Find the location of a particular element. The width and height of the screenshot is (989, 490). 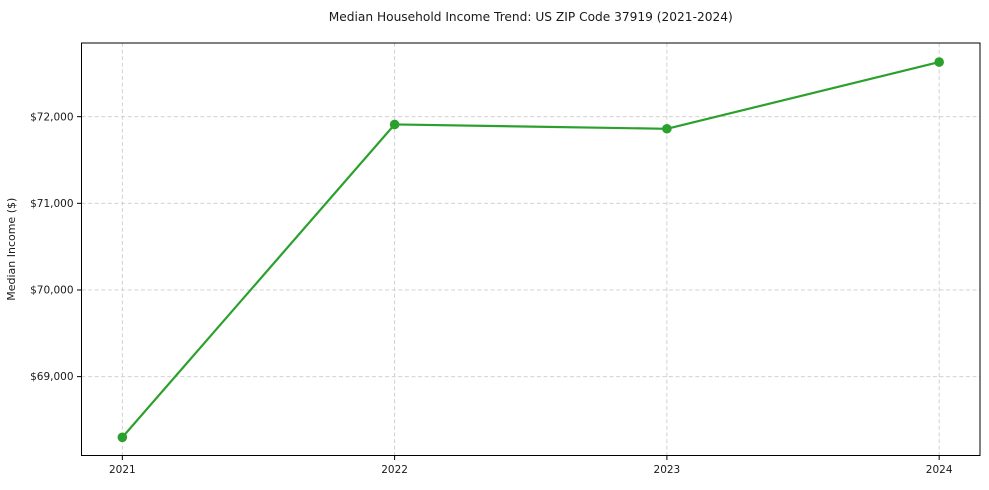

x-tick-label: 2021 is located at coordinates (122, 470).